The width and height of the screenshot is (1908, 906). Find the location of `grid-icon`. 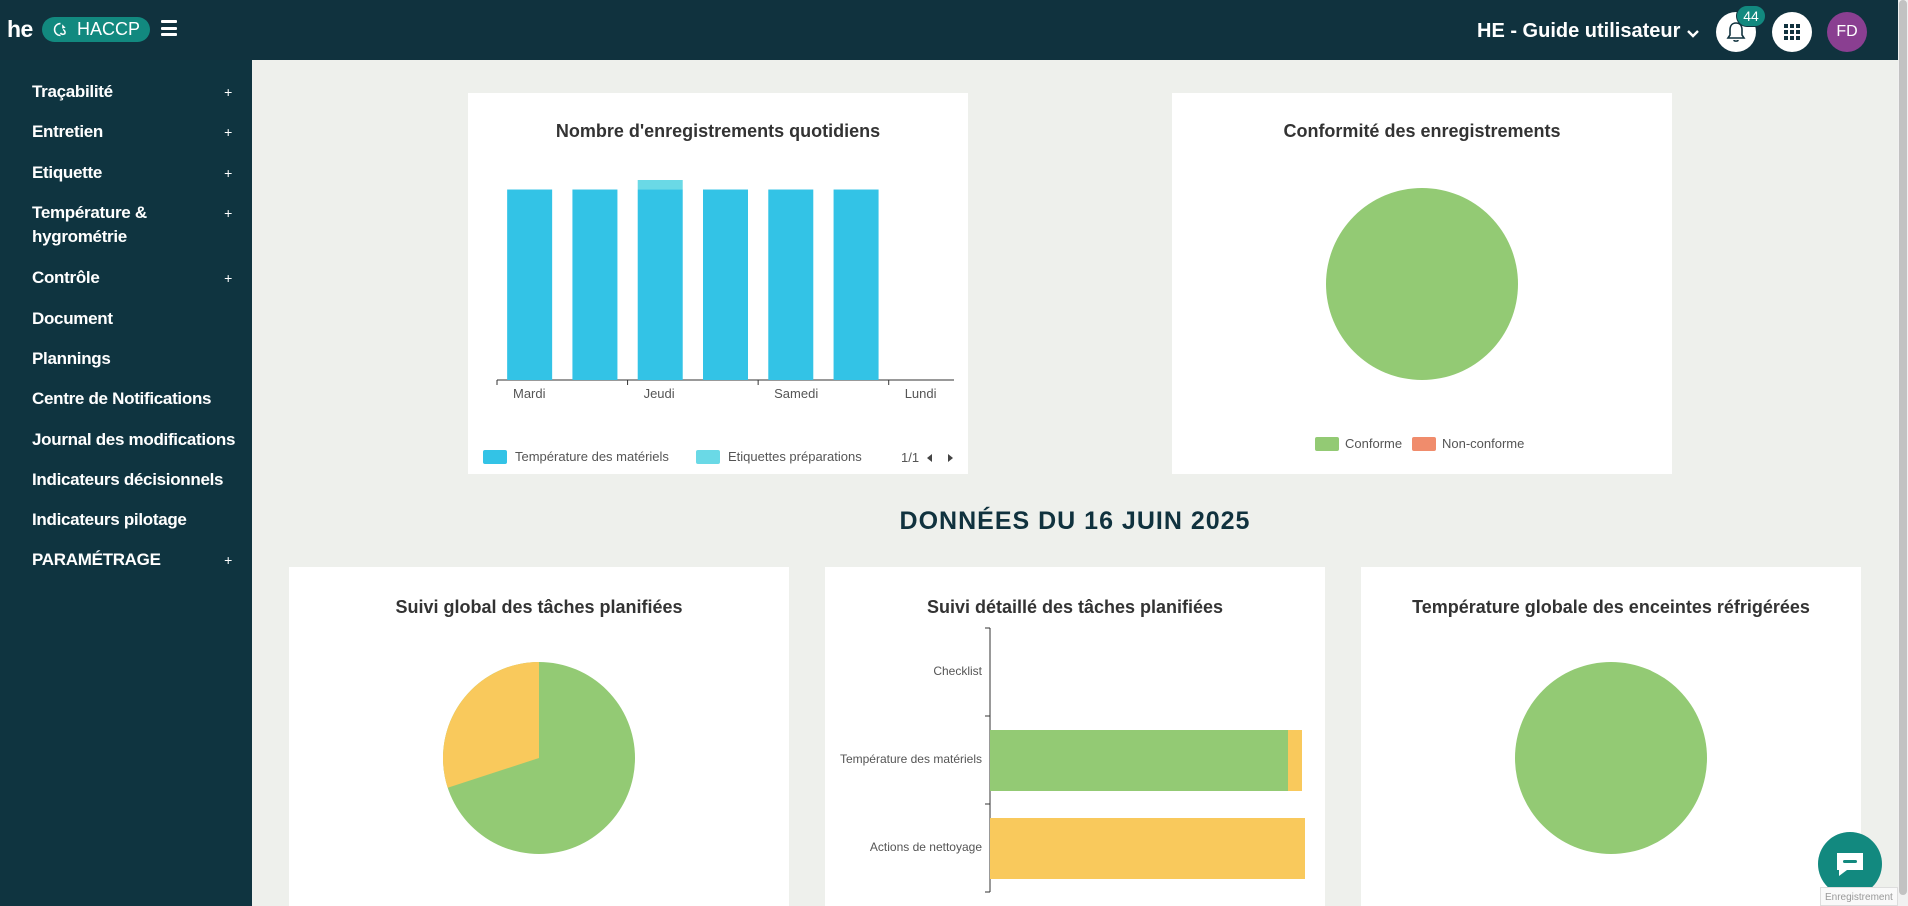

grid-icon is located at coordinates (1792, 32).